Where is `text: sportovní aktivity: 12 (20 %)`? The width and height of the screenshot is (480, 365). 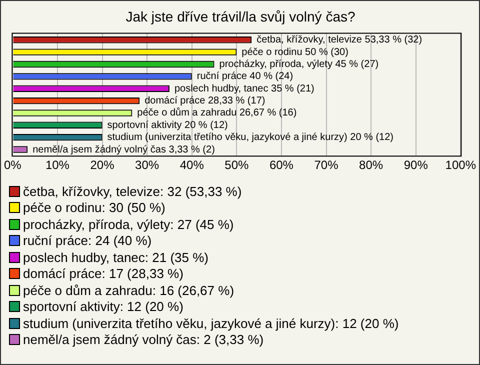 text: sportovní aktivity: 12 (20 %) is located at coordinates (103, 306).